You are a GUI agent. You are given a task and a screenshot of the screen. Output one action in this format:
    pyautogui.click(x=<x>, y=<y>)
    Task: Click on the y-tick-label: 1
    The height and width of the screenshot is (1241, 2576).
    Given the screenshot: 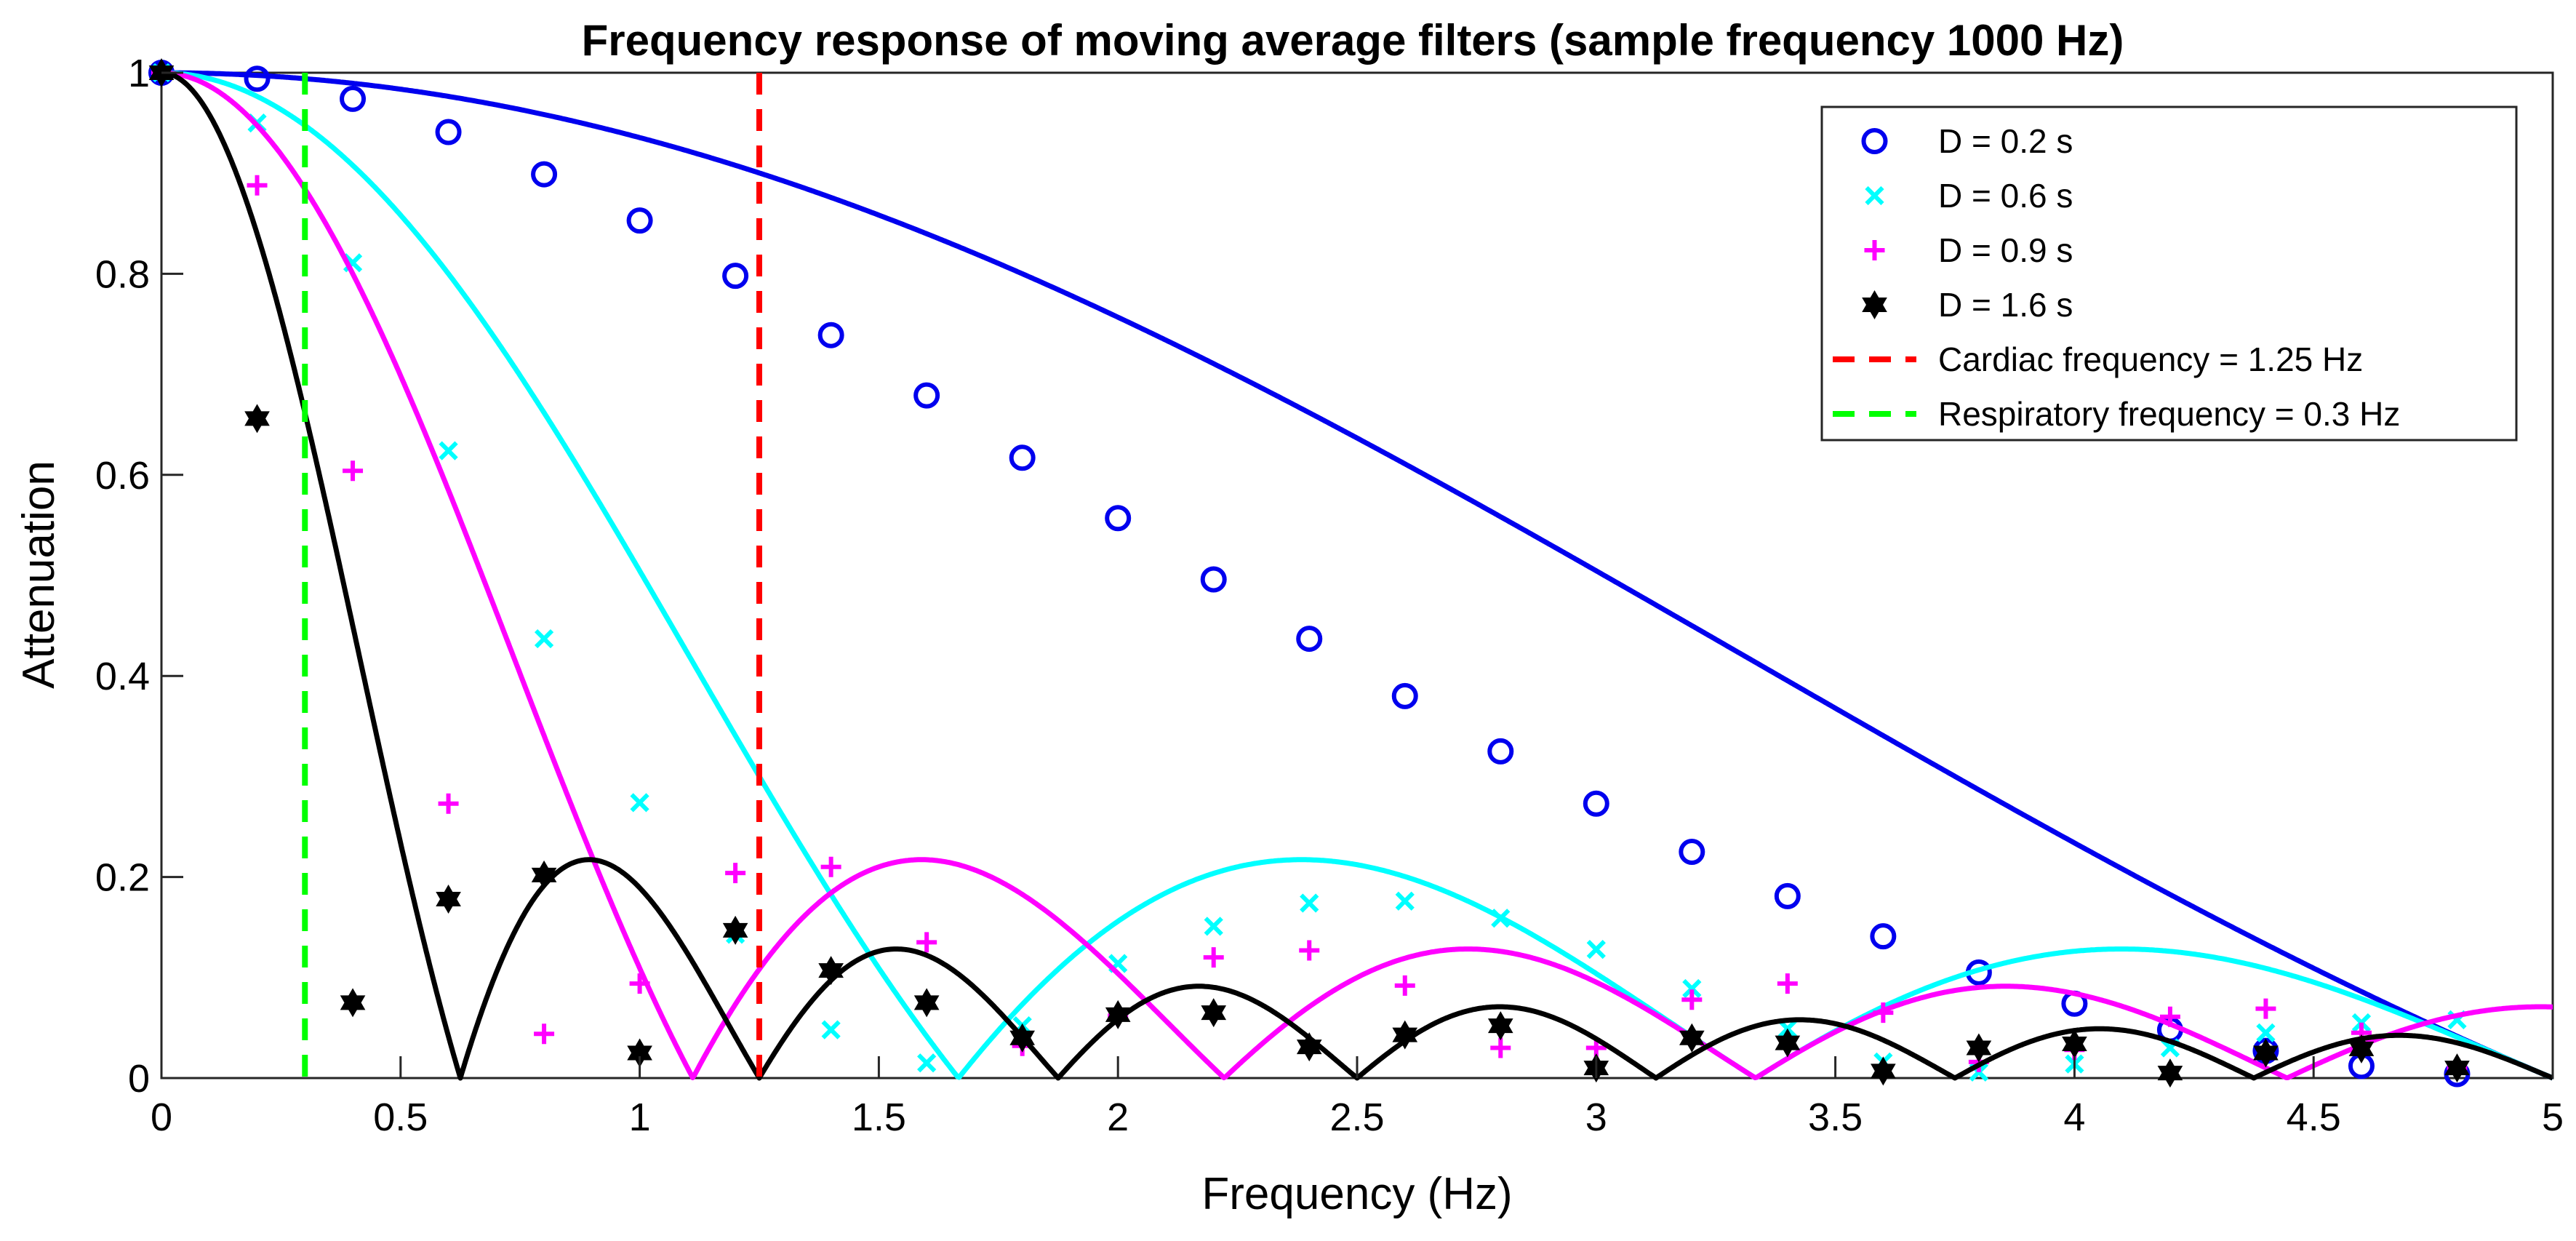 What is the action you would take?
    pyautogui.click(x=139, y=73)
    